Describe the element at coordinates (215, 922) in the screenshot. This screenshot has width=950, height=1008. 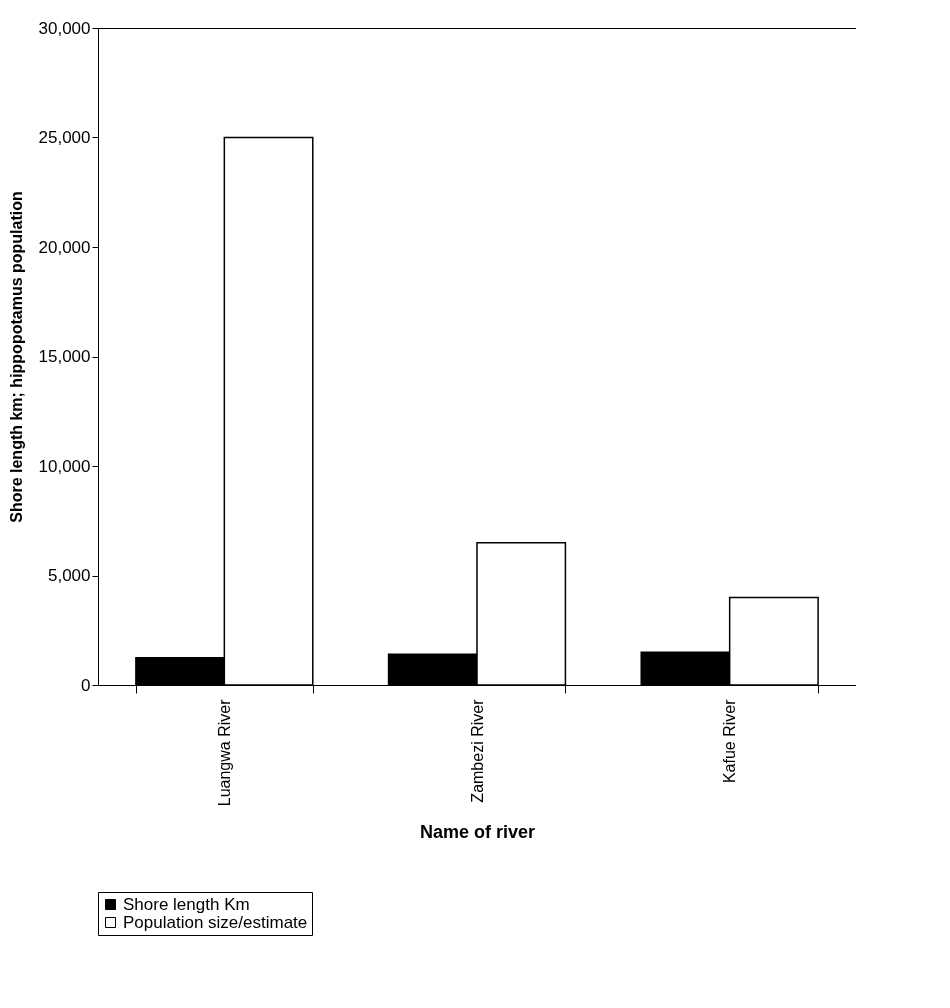
I see `legend-label: Population size/estimate` at that location.